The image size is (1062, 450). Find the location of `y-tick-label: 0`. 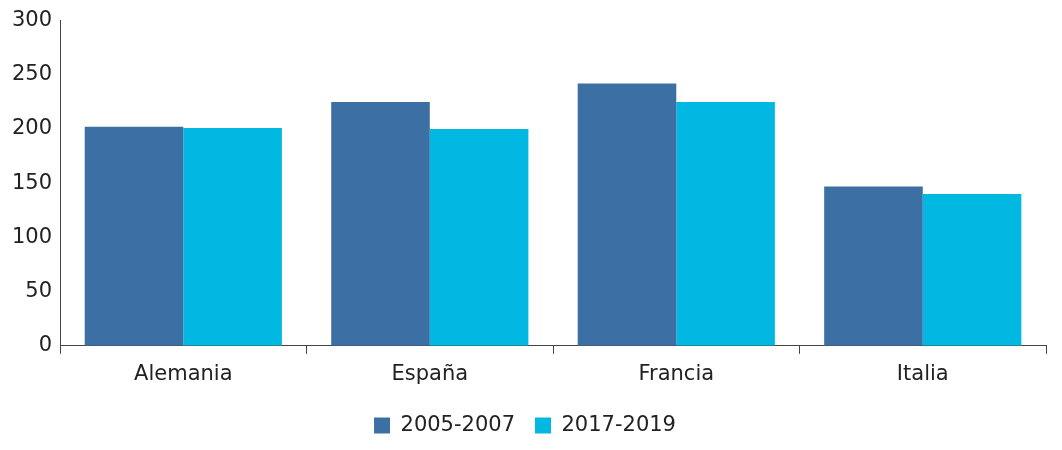

y-tick-label: 0 is located at coordinates (45, 344).